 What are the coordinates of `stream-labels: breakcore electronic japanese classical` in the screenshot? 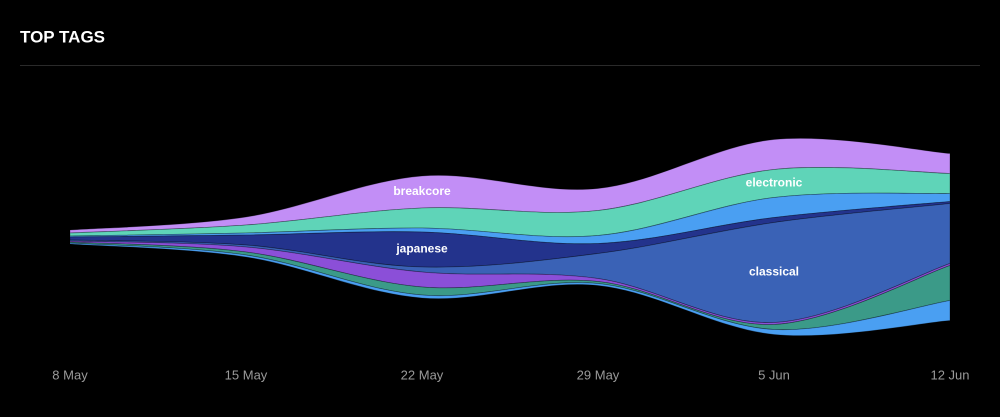 It's located at (597, 227).